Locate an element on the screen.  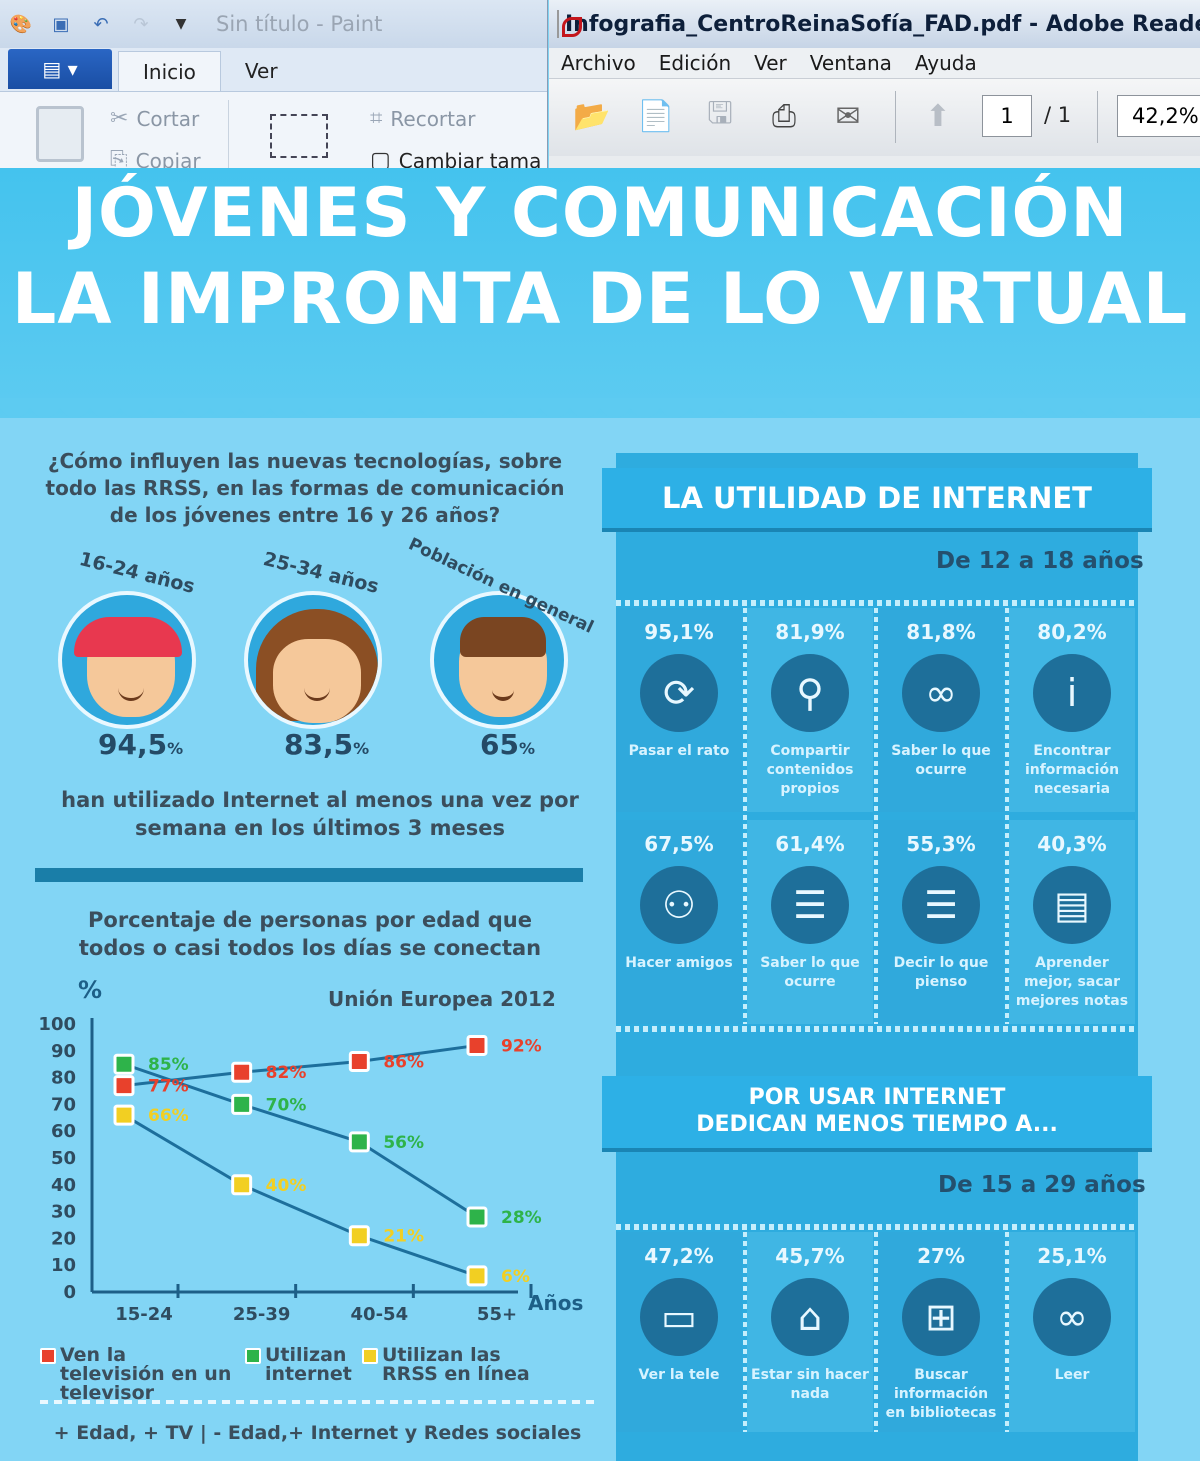
paint-titlebar: 🎨 ▣ ↶ ↷ ▼ Sin título - Paint is located at coordinates (273, 24).